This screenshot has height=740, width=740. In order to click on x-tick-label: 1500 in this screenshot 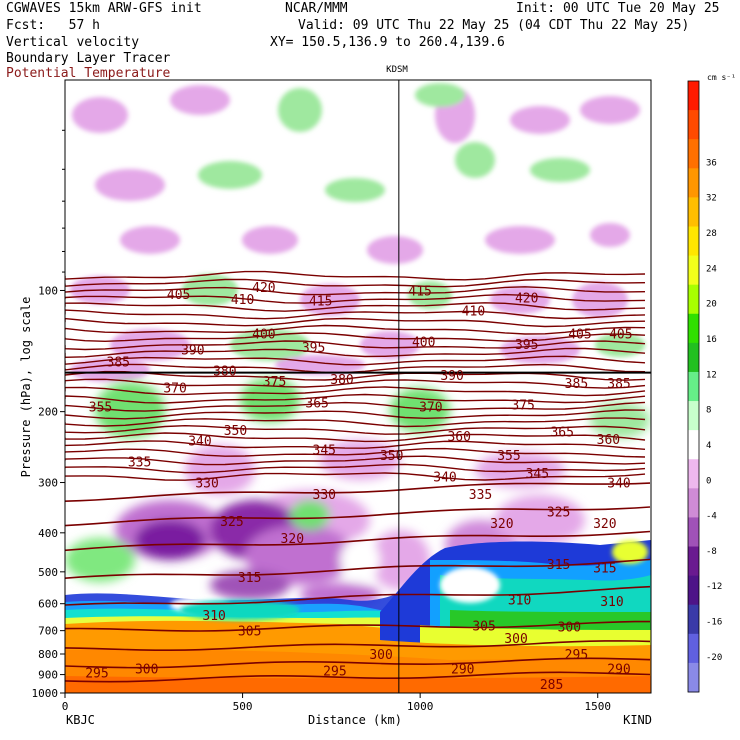, I will do `click(597, 706)`.